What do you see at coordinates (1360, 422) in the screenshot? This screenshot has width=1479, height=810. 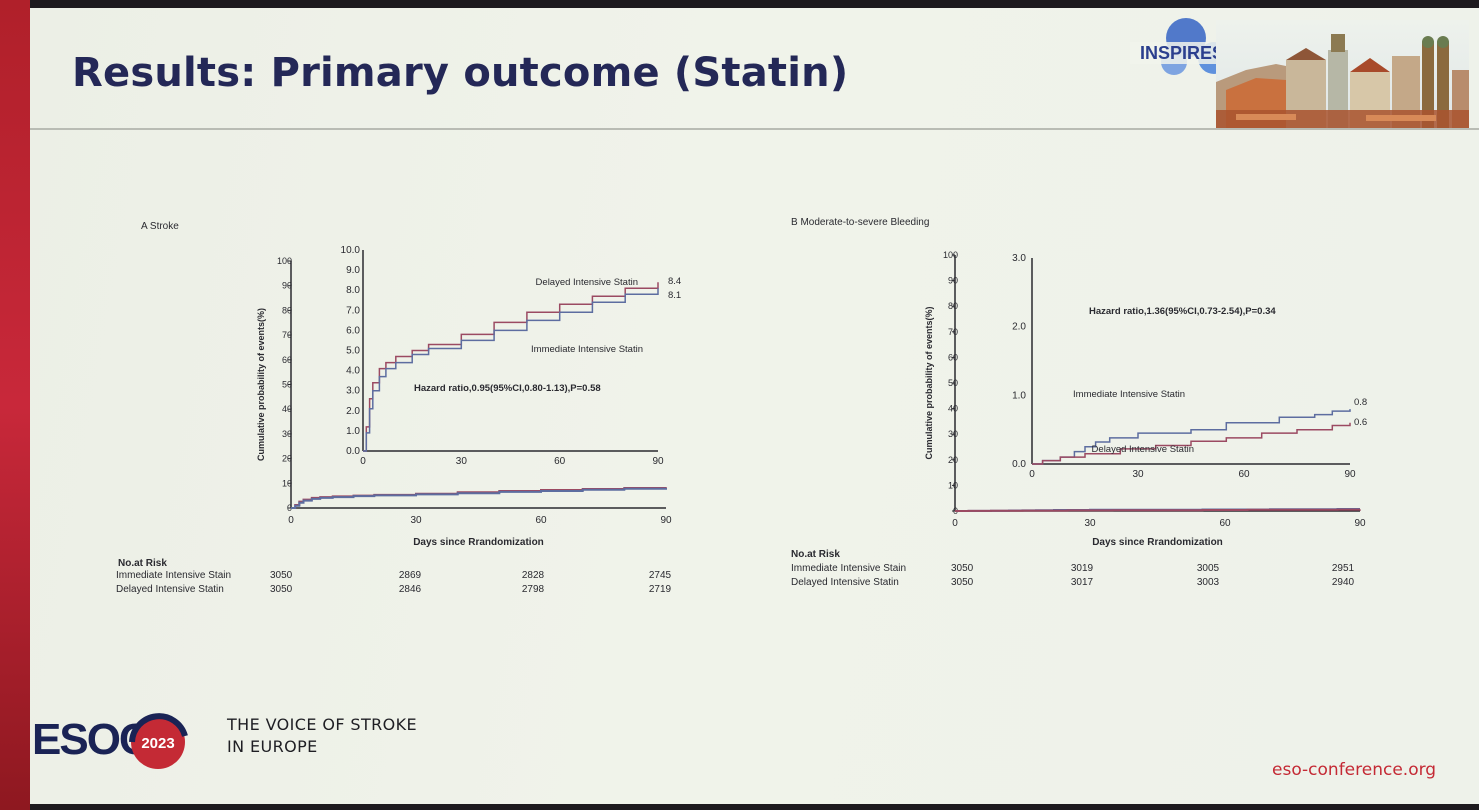 I see `series-end-value: 0.6` at bounding box center [1360, 422].